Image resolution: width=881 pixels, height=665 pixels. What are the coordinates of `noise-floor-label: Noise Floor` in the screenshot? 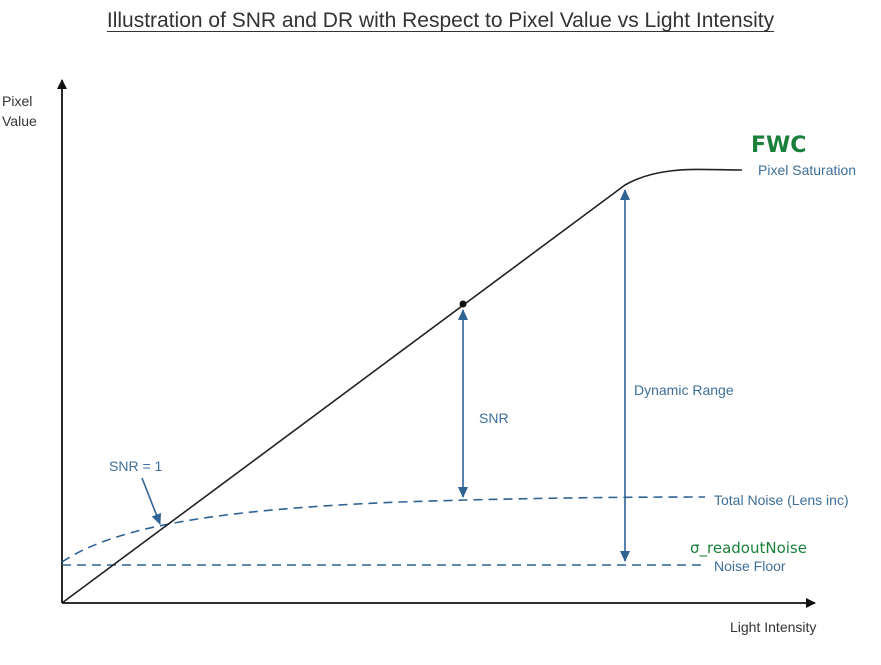 It's located at (750, 566).